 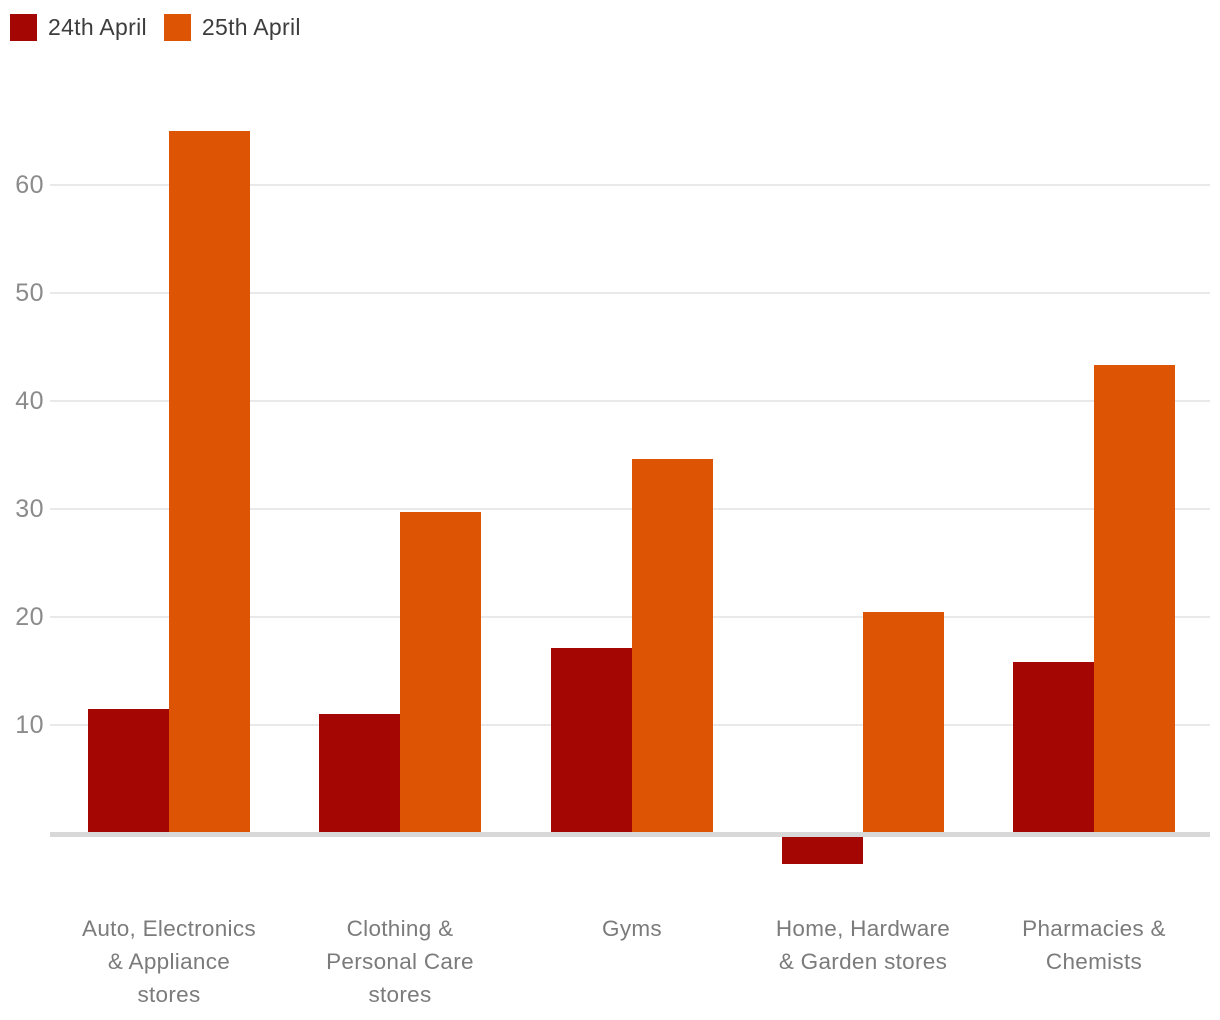 What do you see at coordinates (29, 509) in the screenshot?
I see `y-tick-label-30: 30` at bounding box center [29, 509].